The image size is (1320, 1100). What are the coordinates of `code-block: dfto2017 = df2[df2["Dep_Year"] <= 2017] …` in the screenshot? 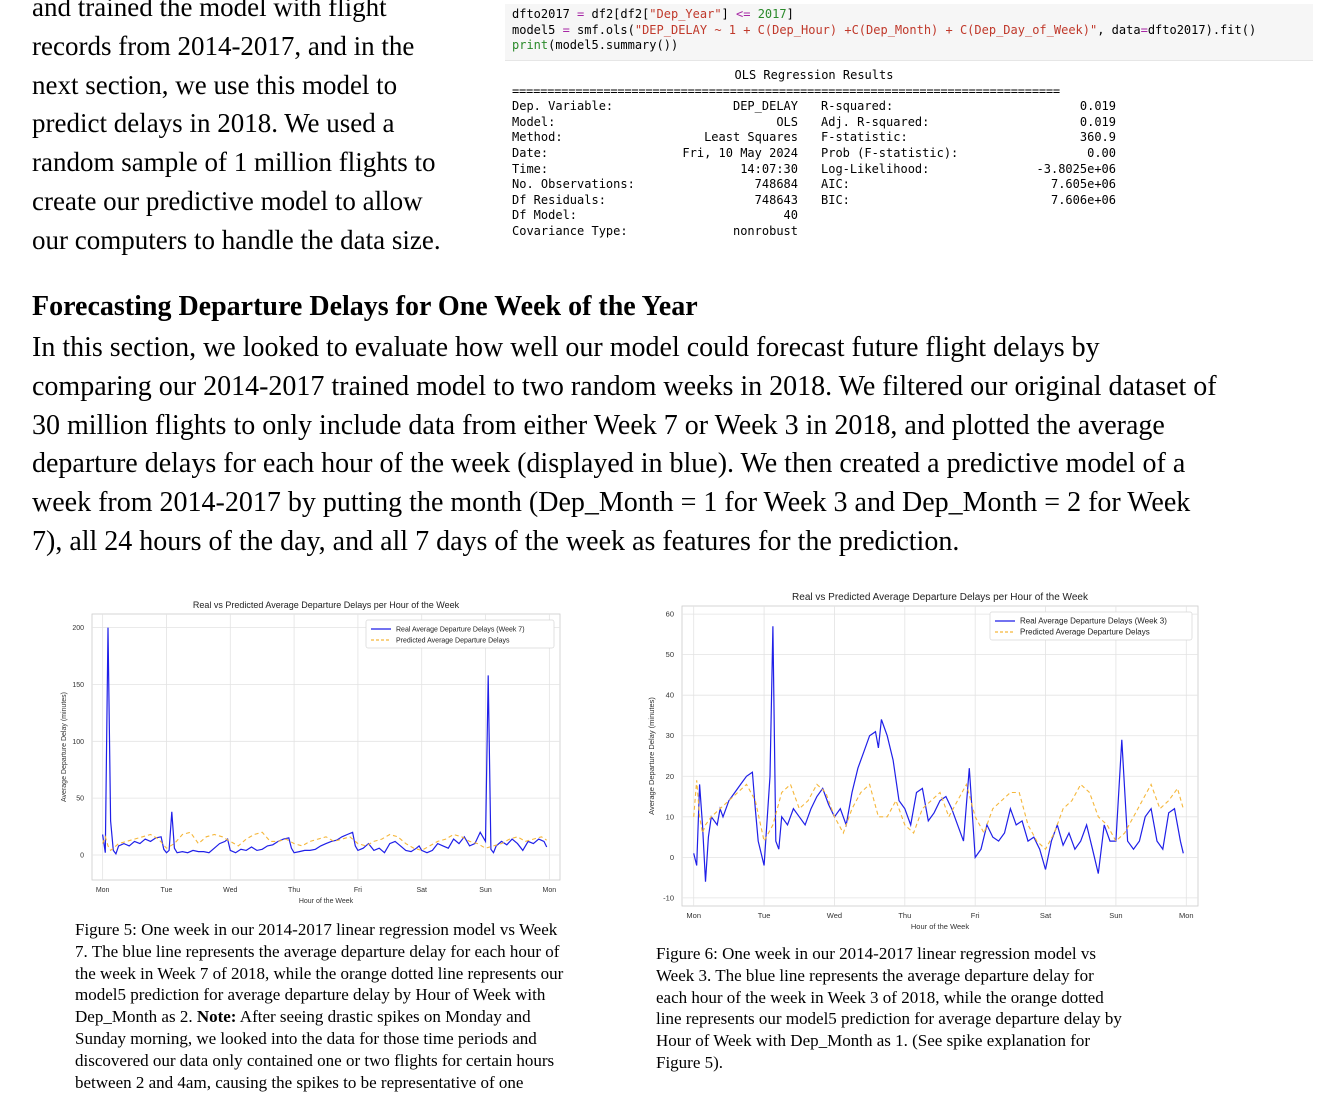 It's located at (884, 30).